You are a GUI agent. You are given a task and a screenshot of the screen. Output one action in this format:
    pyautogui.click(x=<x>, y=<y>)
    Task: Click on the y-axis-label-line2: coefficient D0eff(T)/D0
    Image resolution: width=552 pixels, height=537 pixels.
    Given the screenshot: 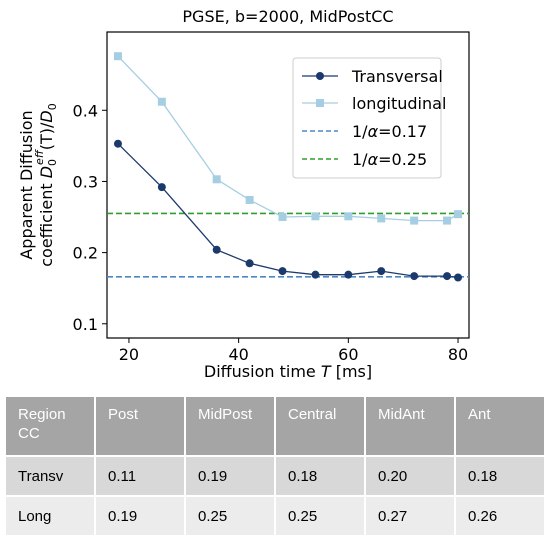 What is the action you would take?
    pyautogui.click(x=46, y=185)
    